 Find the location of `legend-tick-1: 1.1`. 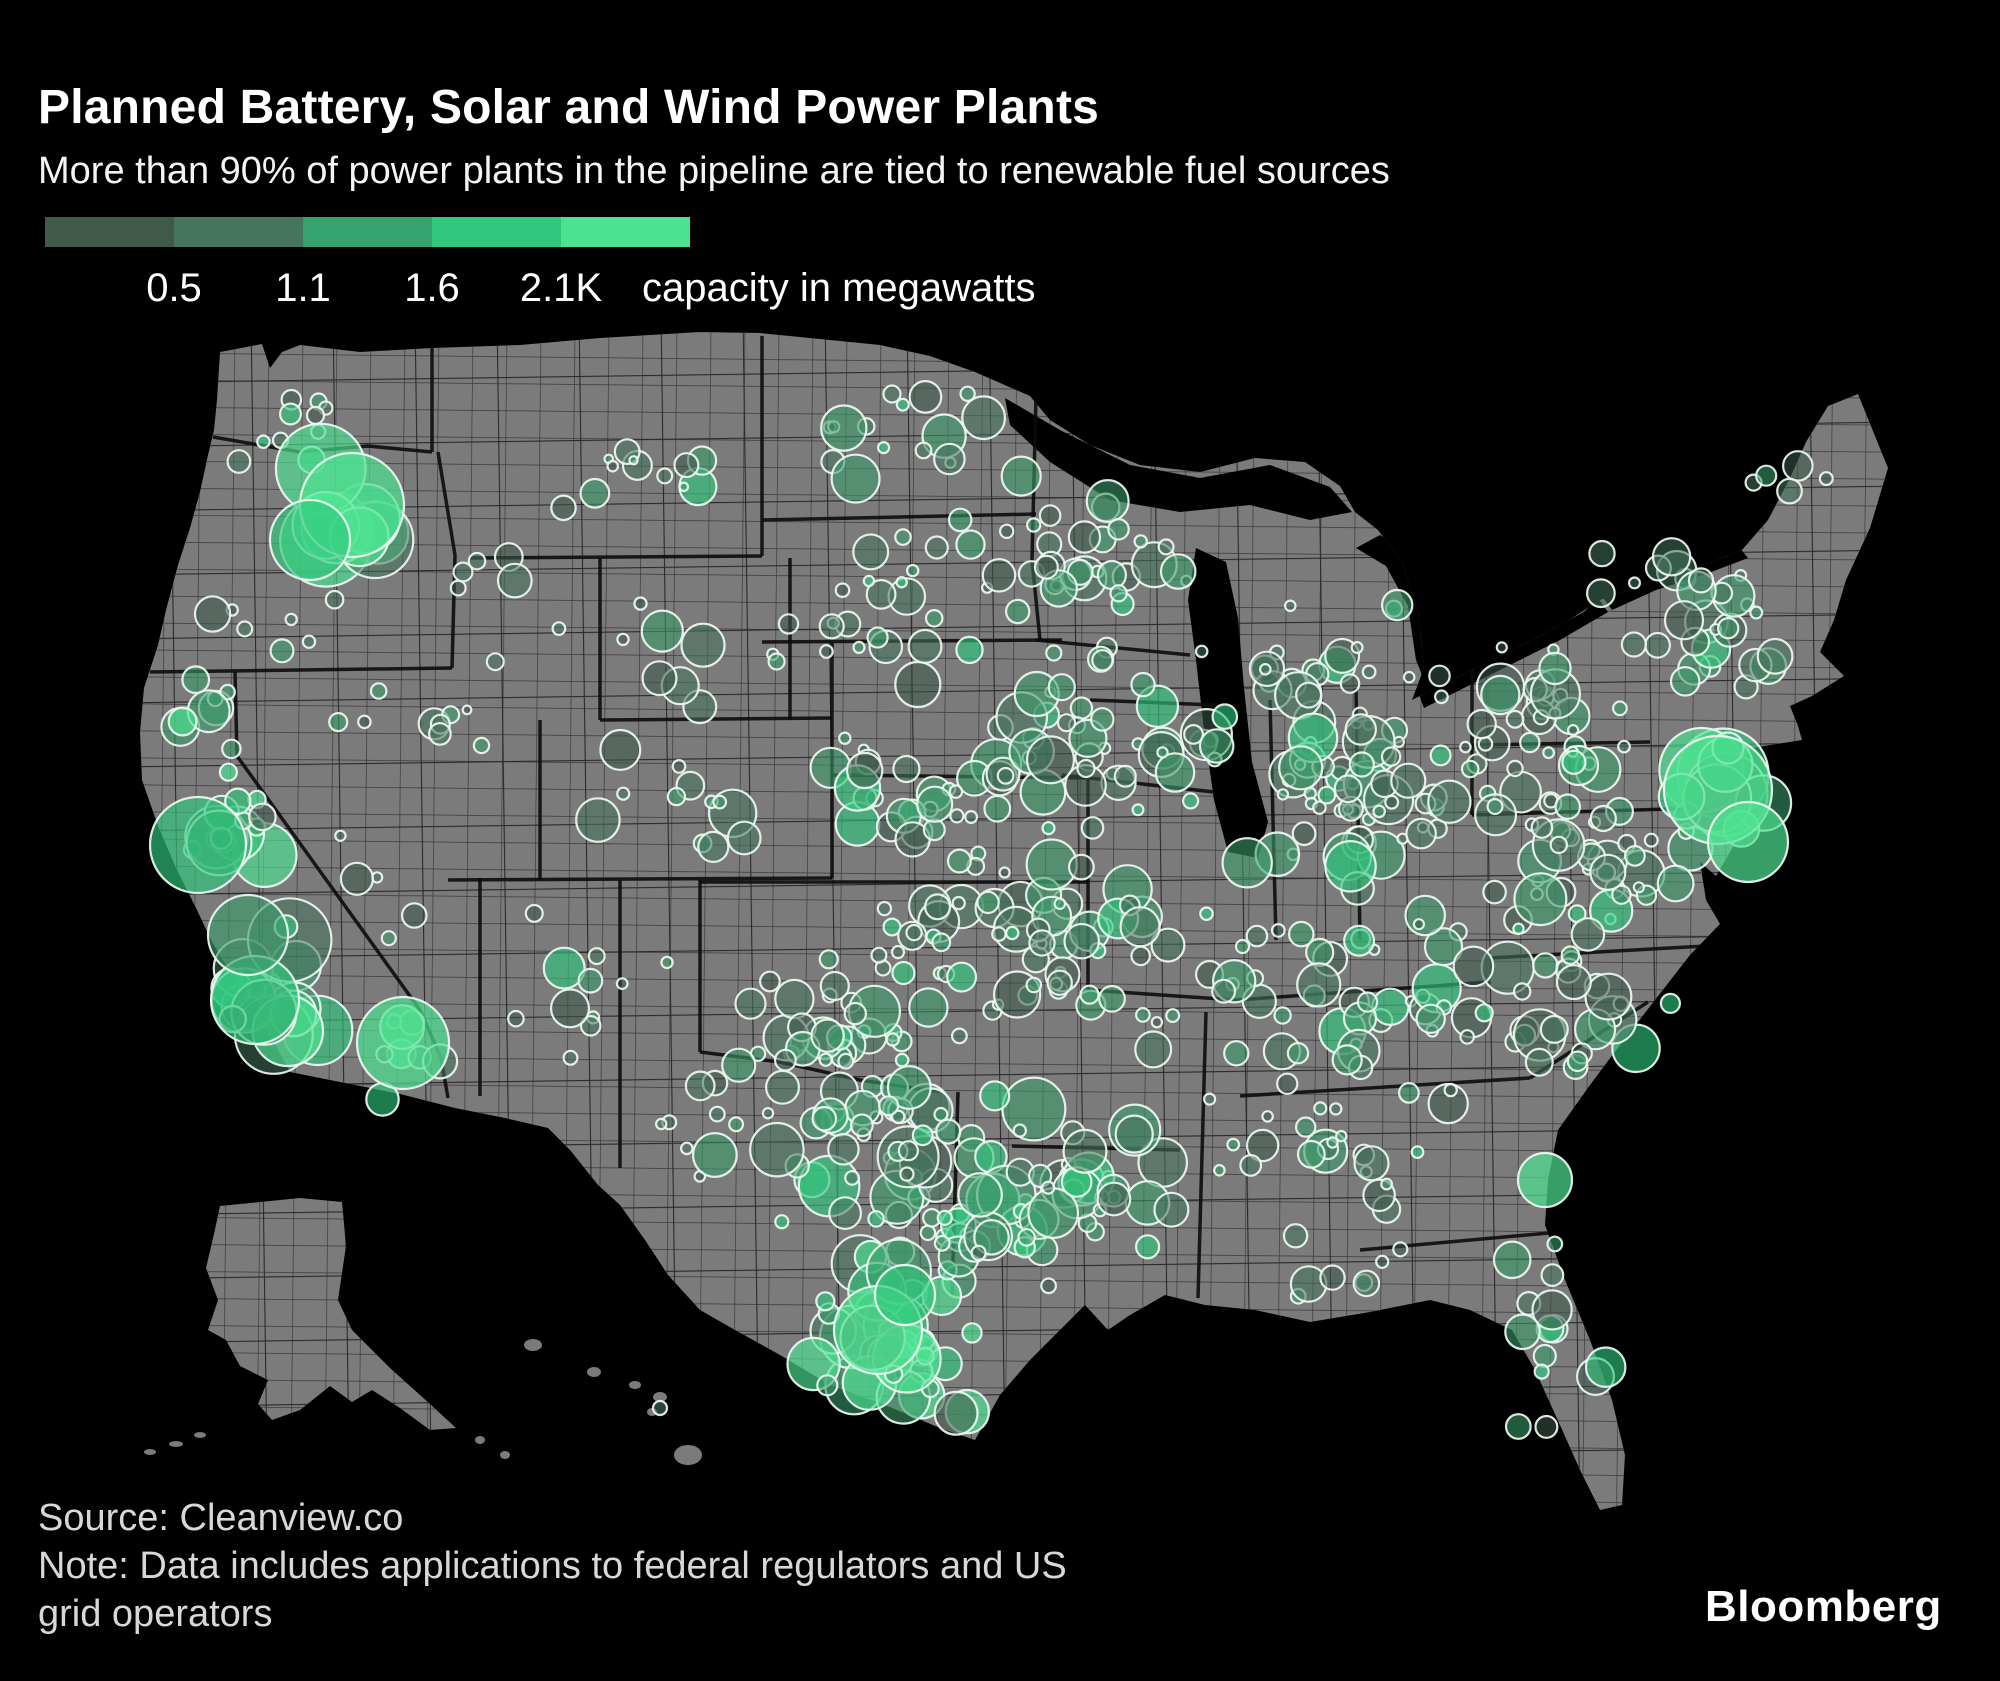

legend-tick-1: 1.1 is located at coordinates (303, 288).